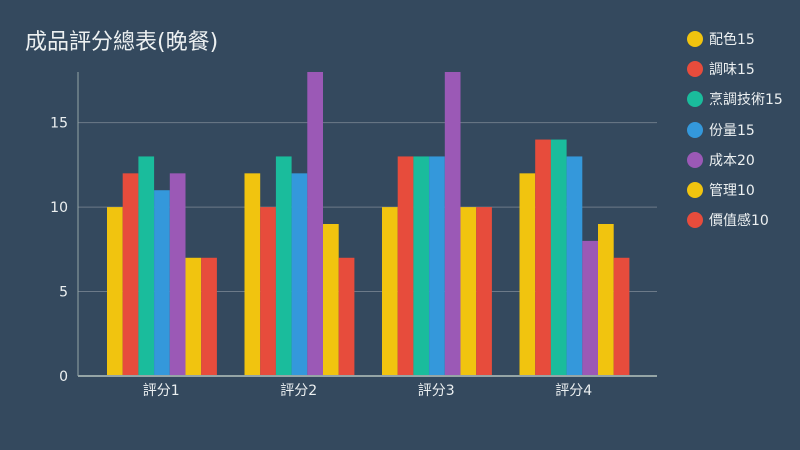  I want to click on y-tick-label: 15, so click(59, 124).